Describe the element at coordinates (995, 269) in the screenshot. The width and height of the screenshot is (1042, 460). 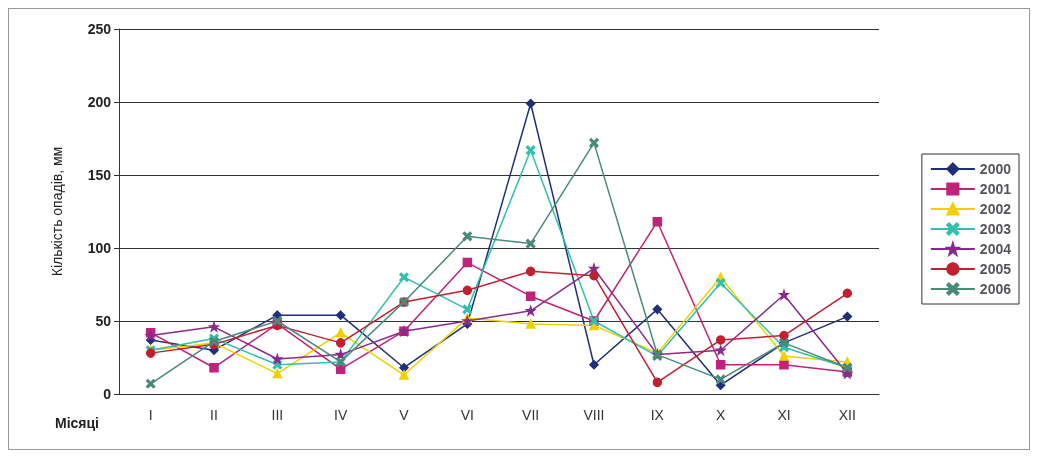
I see `legend-label: 2005` at that location.